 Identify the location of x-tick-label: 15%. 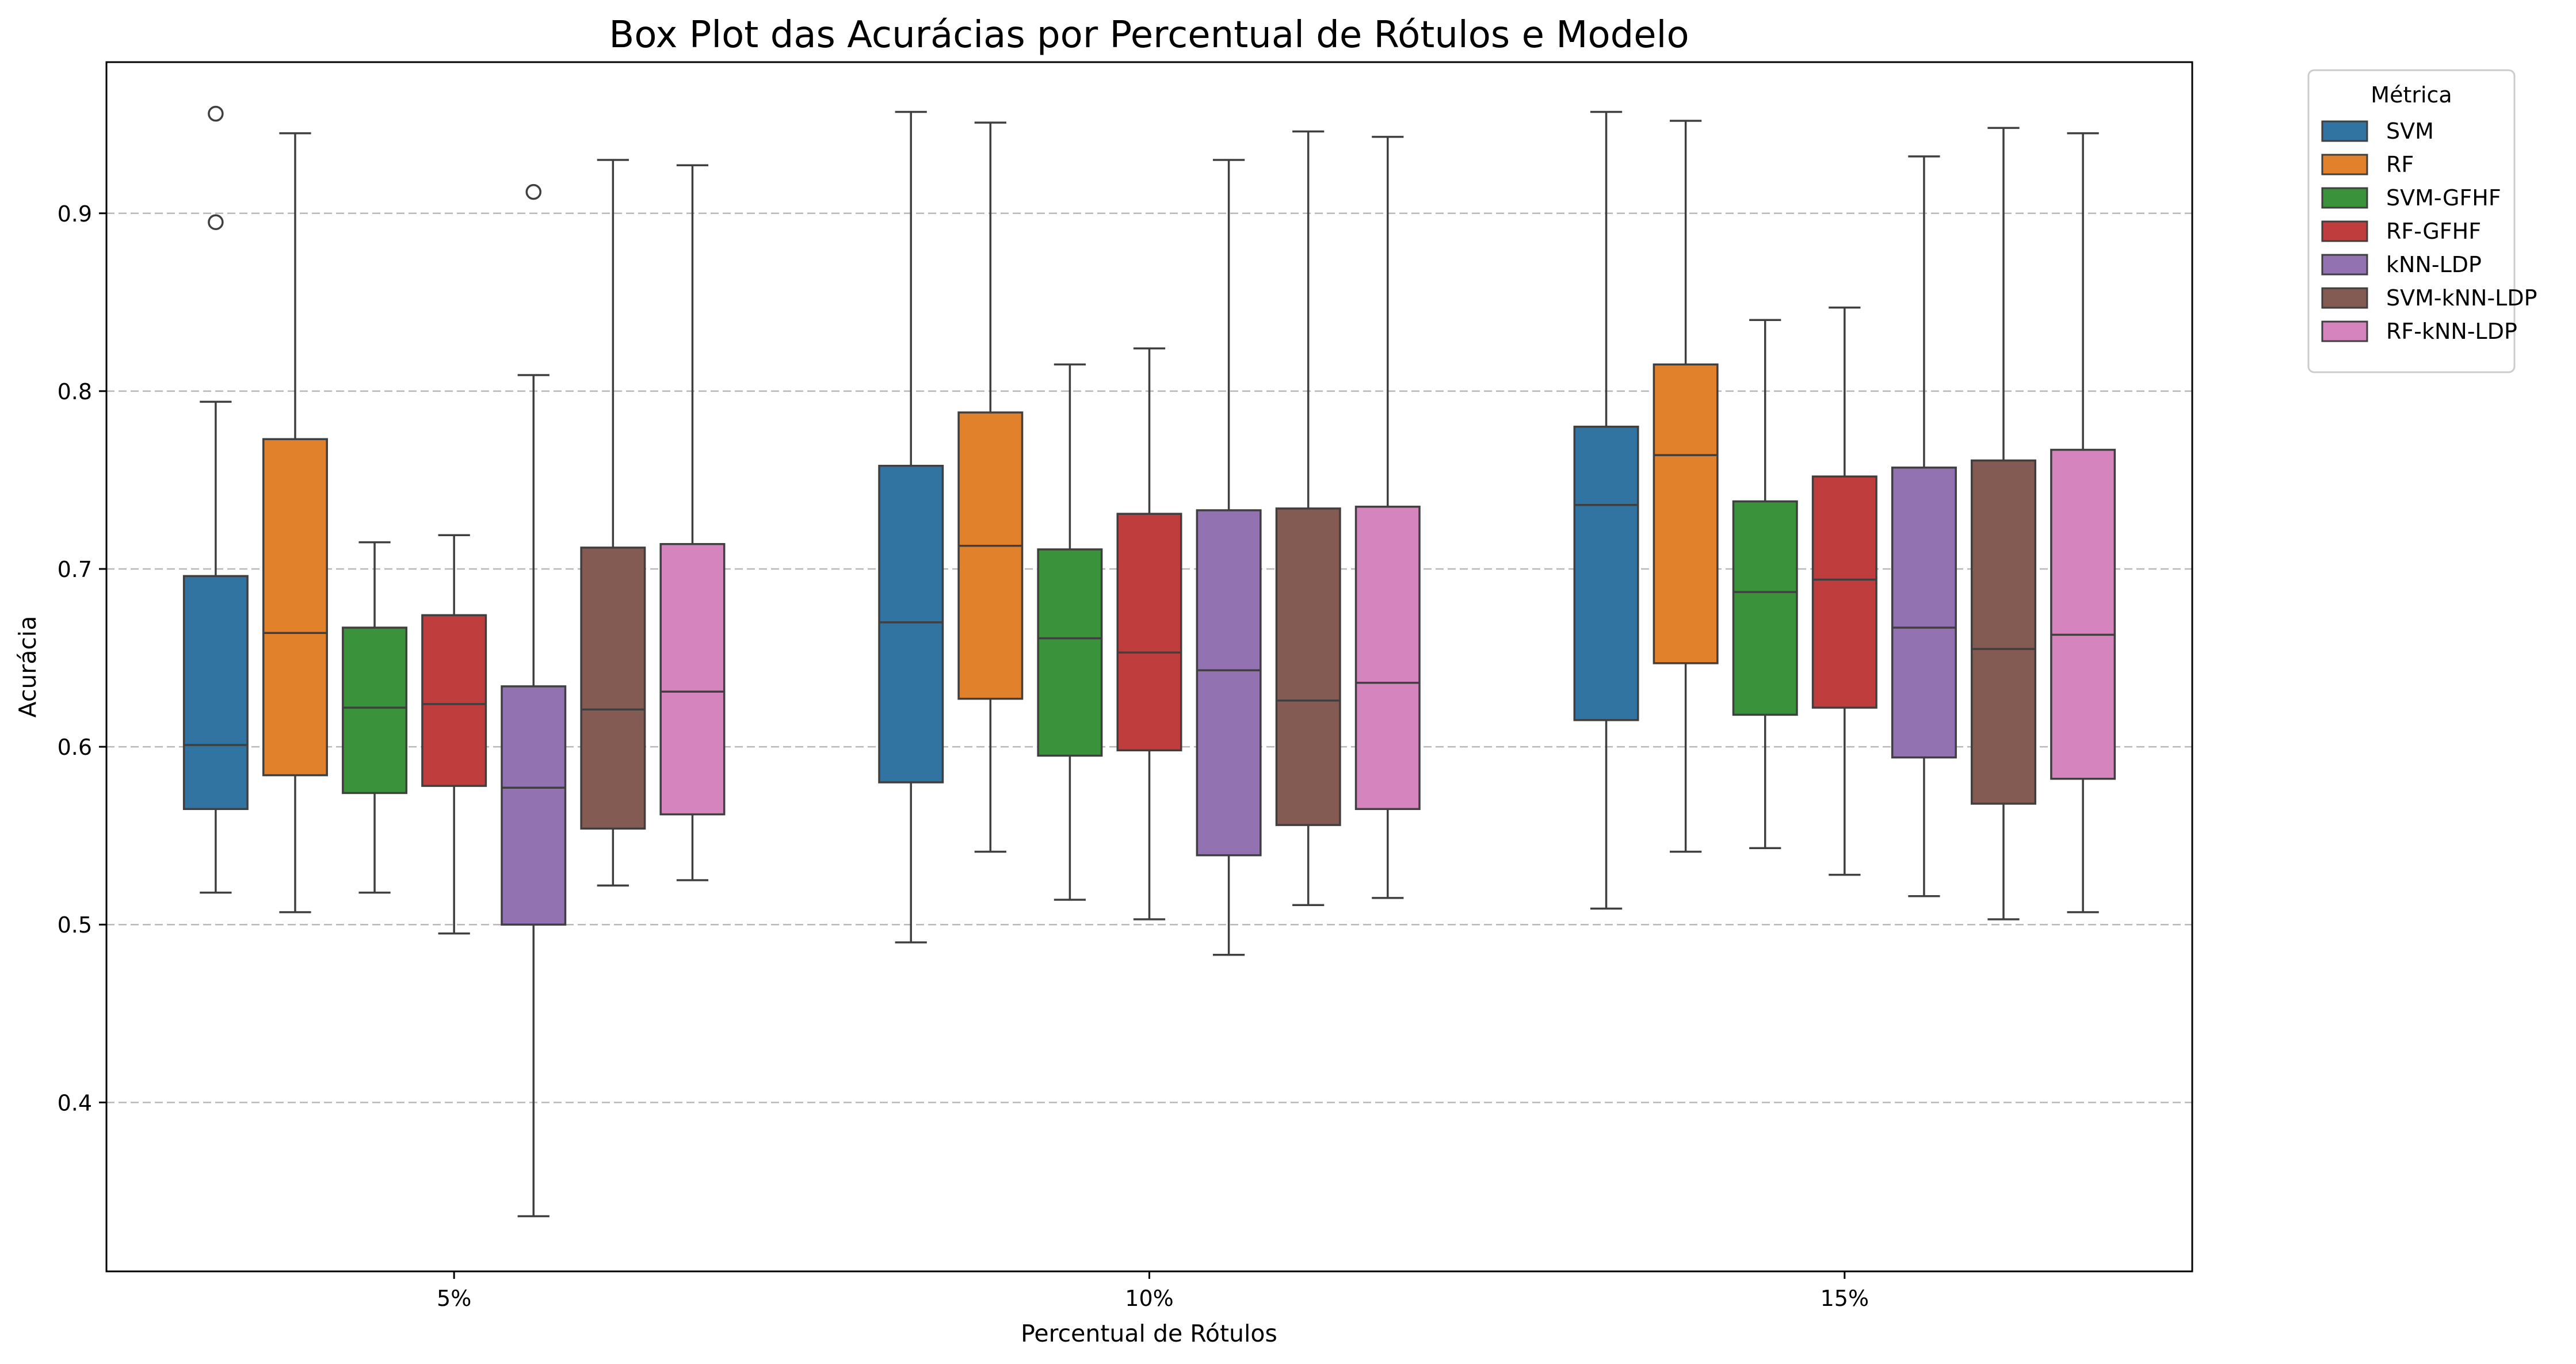
(1845, 1299).